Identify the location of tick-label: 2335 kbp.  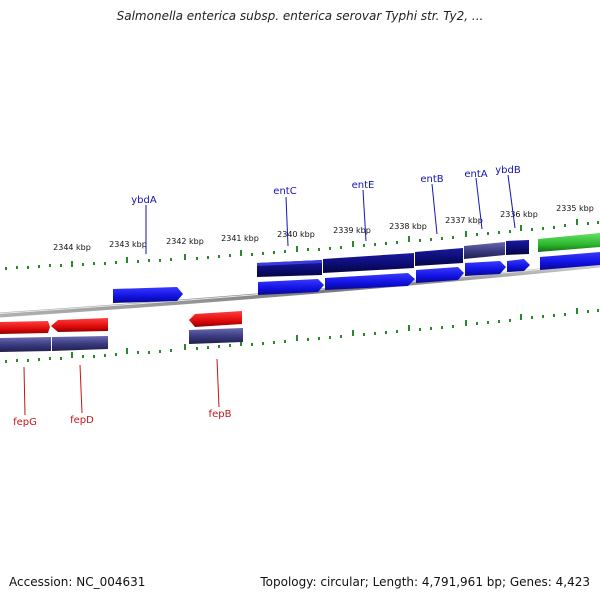
(575, 208).